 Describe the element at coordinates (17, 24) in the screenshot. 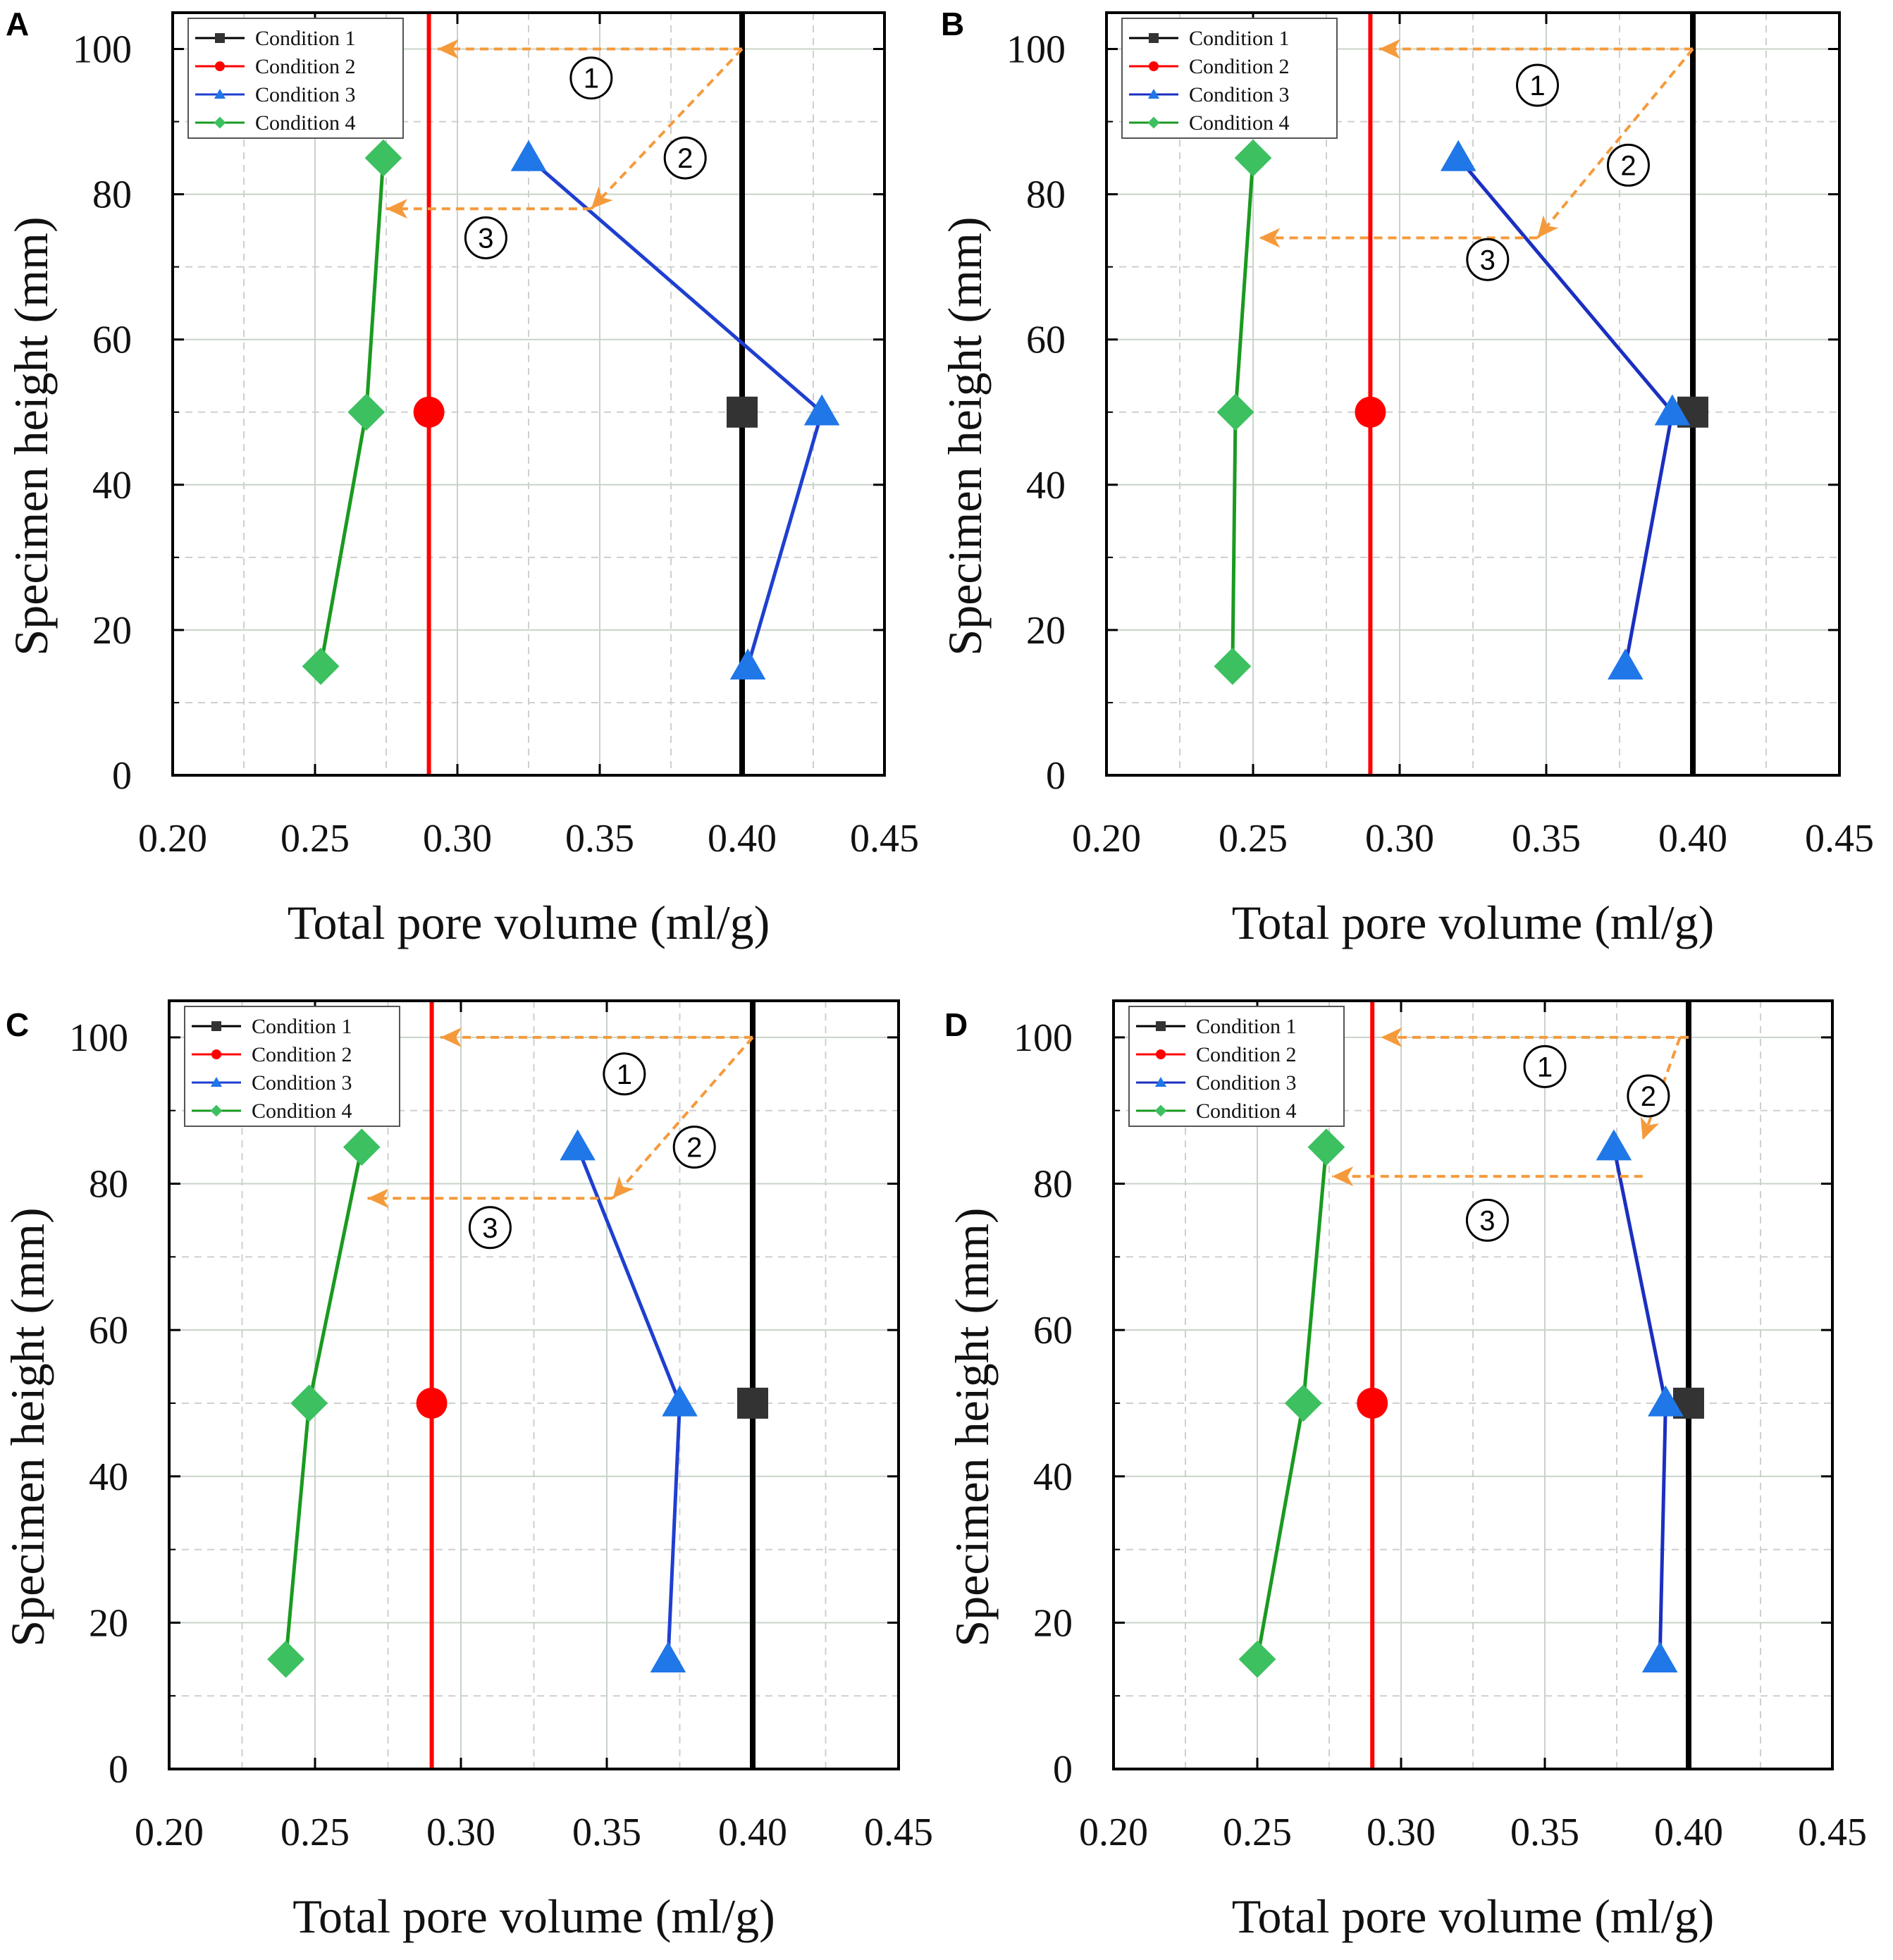

I see `panel-letter: A` at that location.